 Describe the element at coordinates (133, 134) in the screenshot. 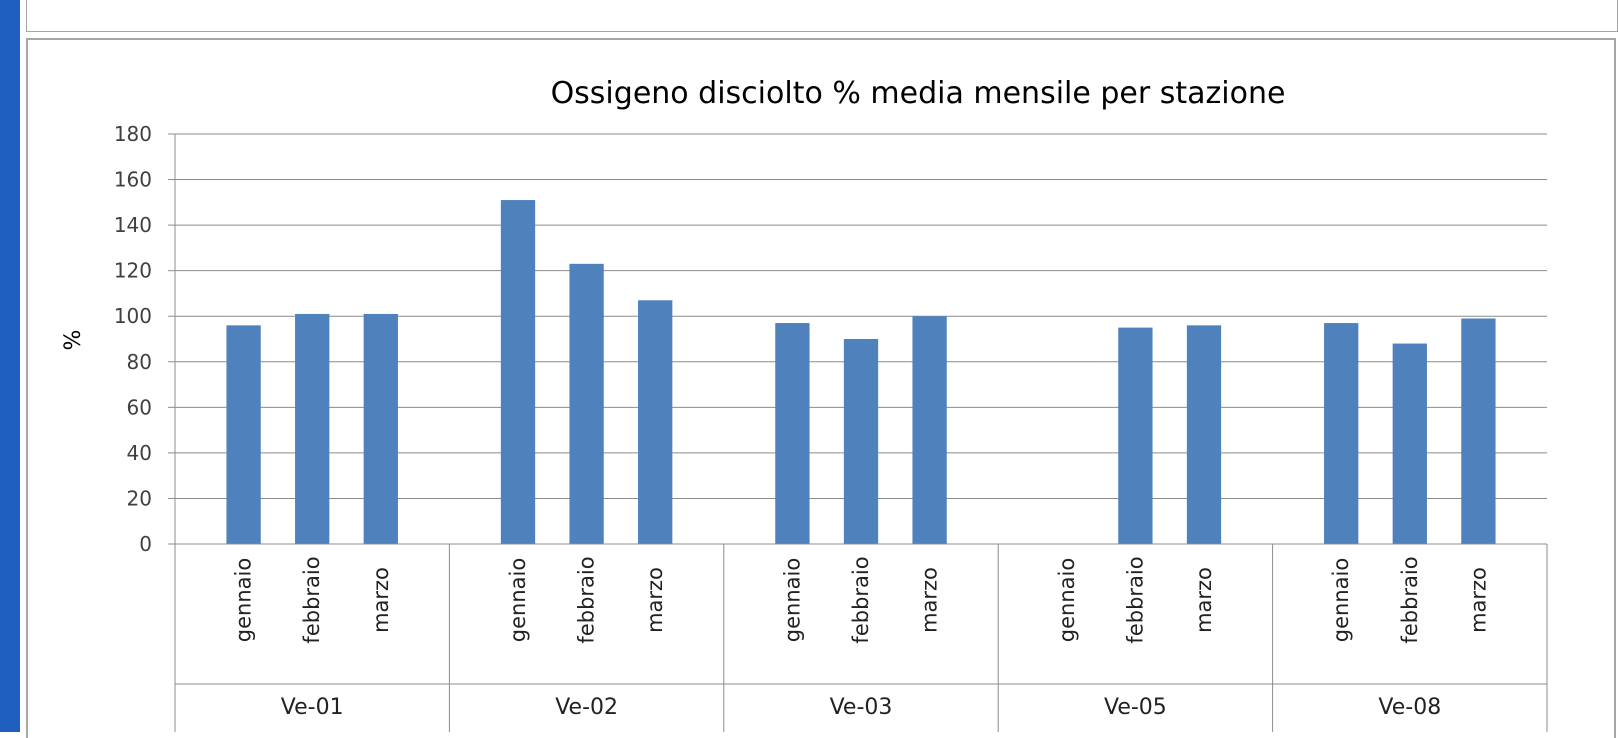

I see `y-tick-label: 180` at that location.